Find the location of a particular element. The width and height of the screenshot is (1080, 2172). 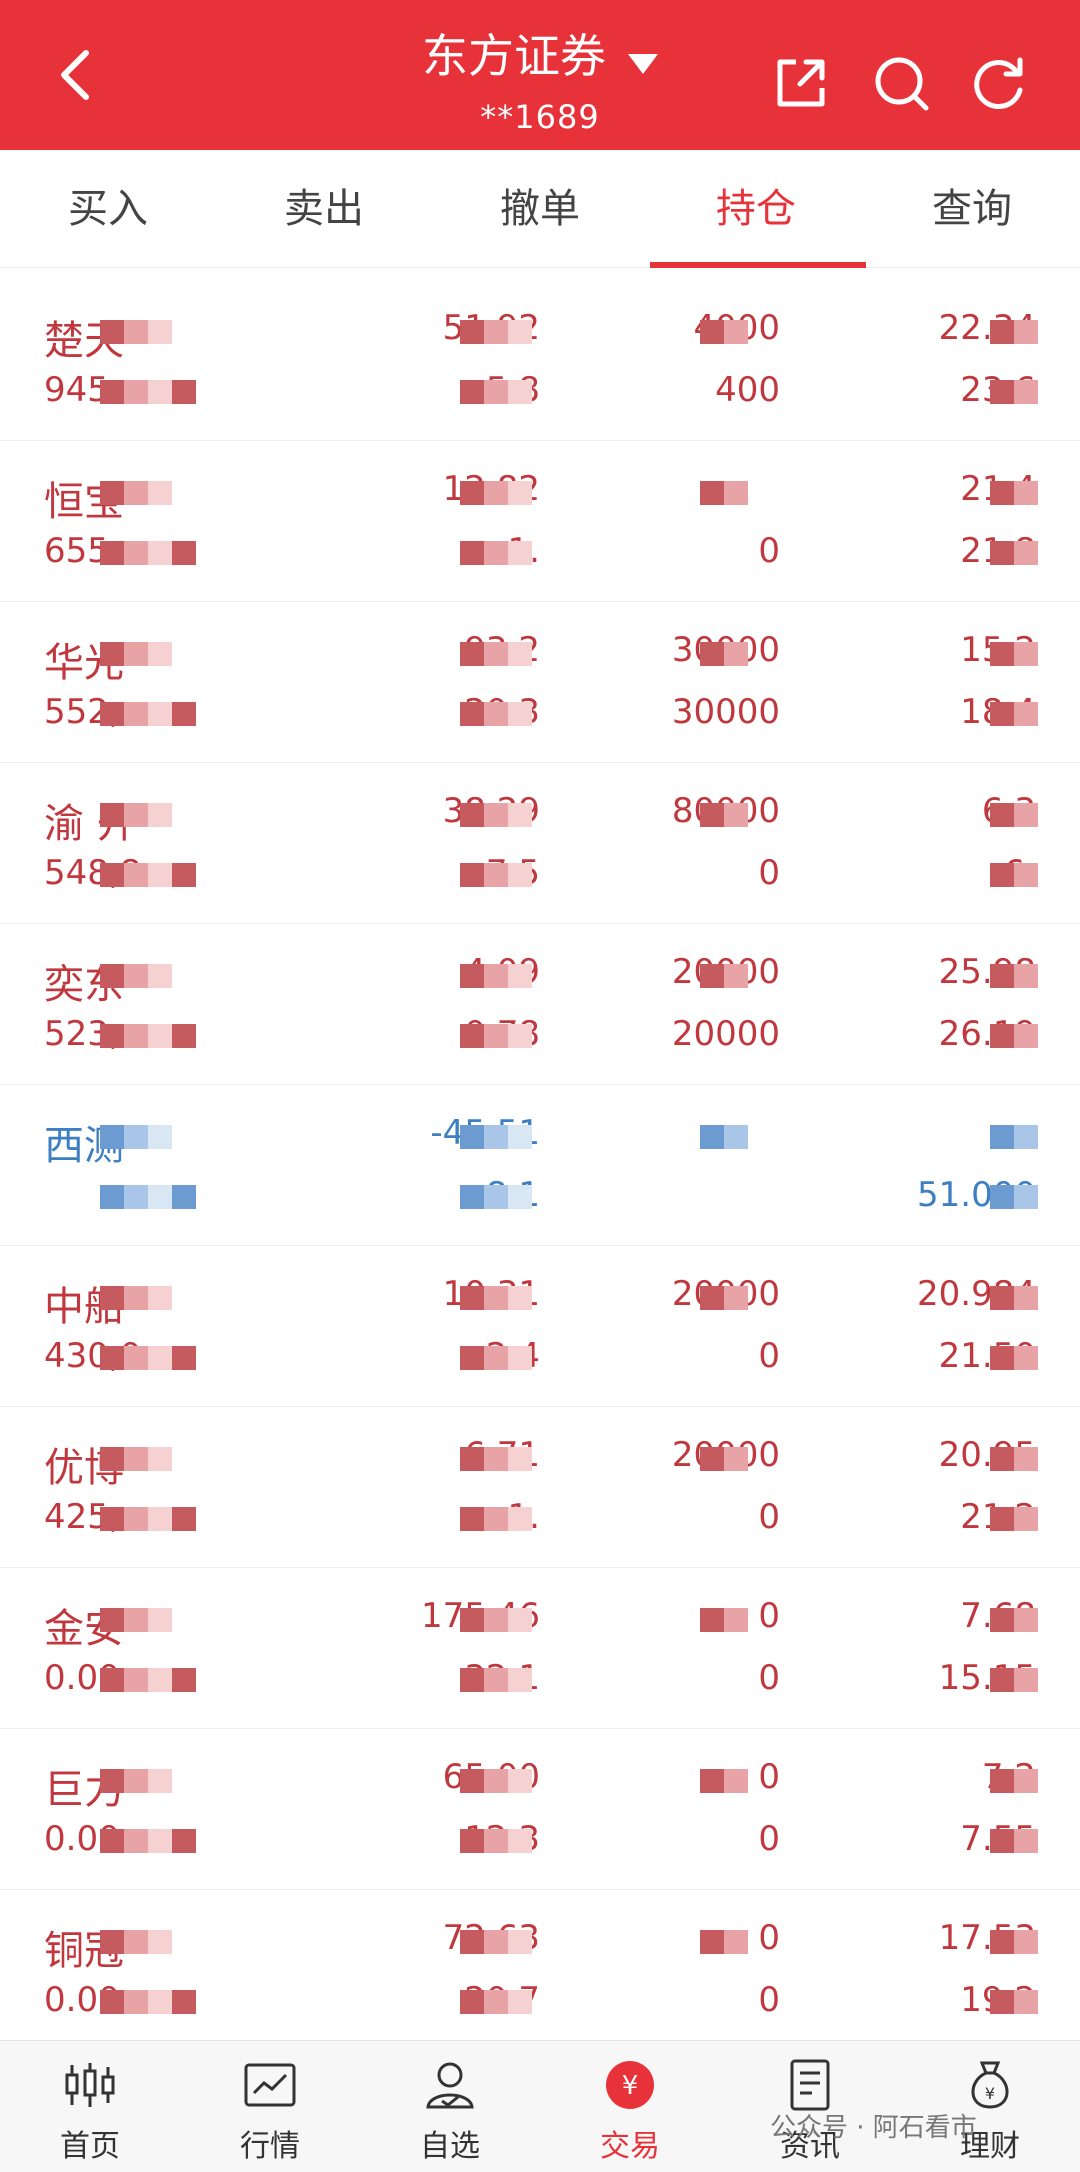

nav-label: 行情 is located at coordinates (270, 2146).